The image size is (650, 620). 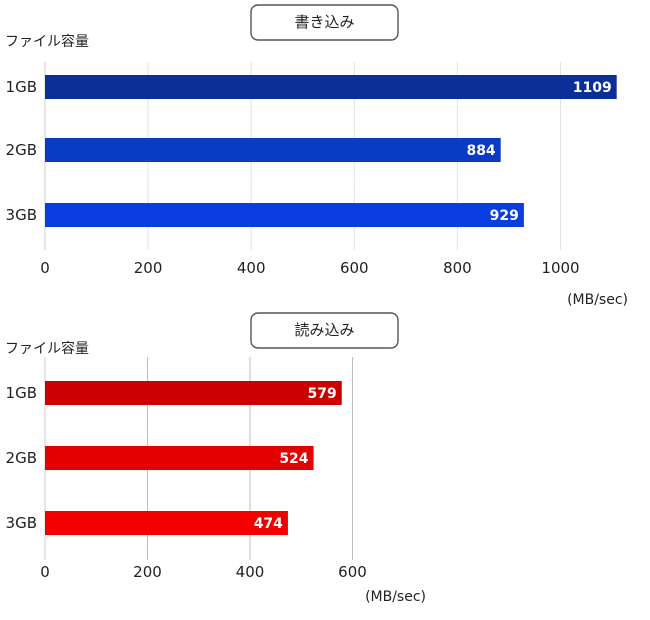 I want to click on write-category-label: 2GB, so click(x=21, y=150).